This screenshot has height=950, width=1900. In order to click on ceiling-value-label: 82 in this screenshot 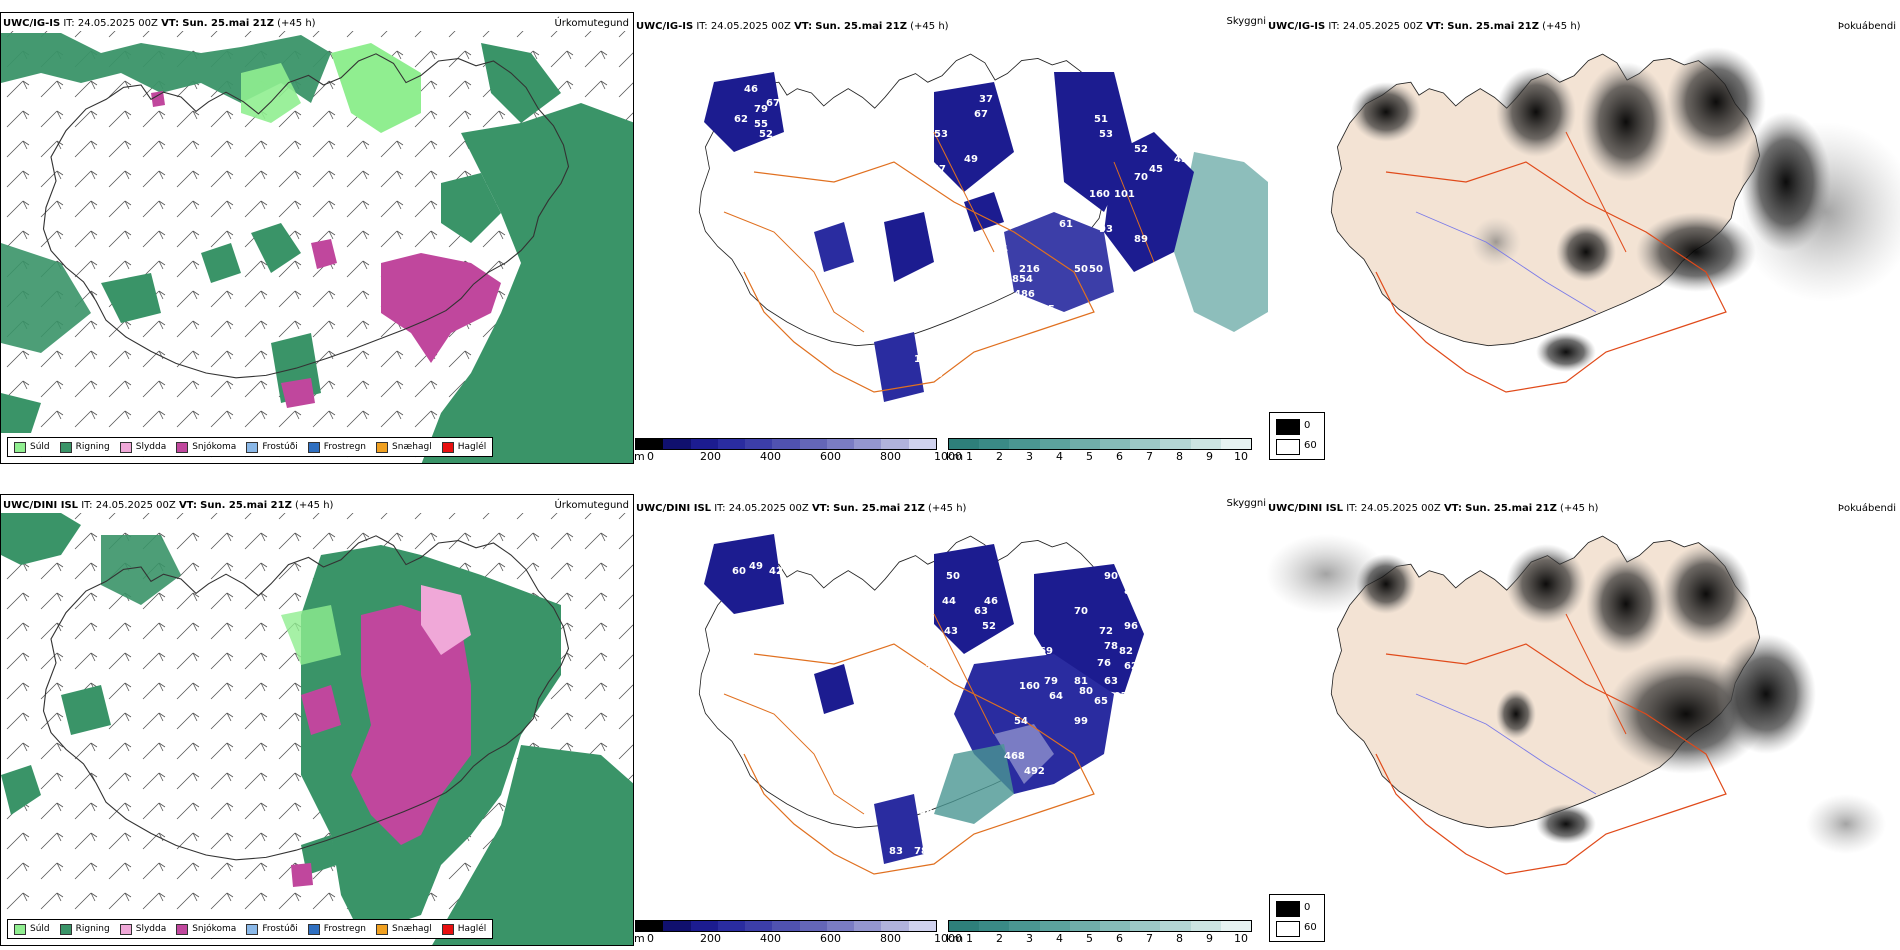, I will do `click(1126, 651)`.